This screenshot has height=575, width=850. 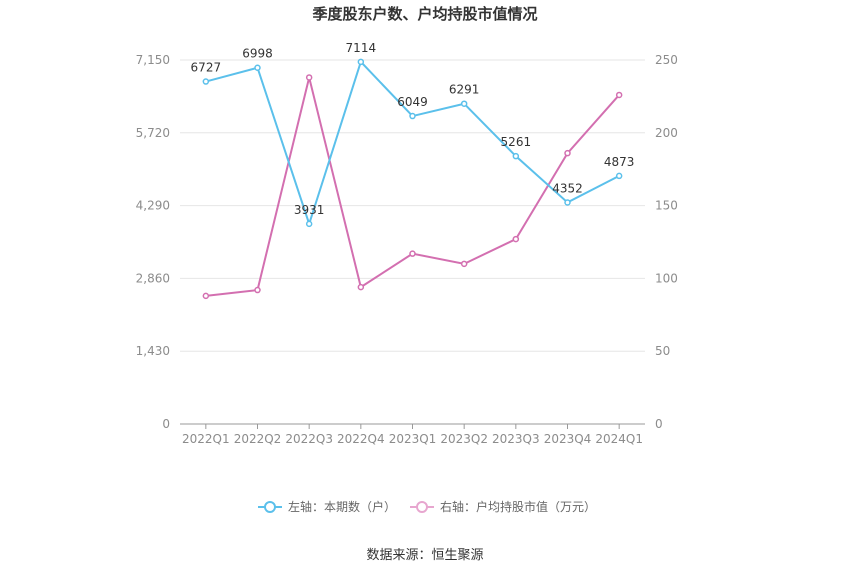 I want to click on right-tick-label: 50, so click(x=662, y=351).